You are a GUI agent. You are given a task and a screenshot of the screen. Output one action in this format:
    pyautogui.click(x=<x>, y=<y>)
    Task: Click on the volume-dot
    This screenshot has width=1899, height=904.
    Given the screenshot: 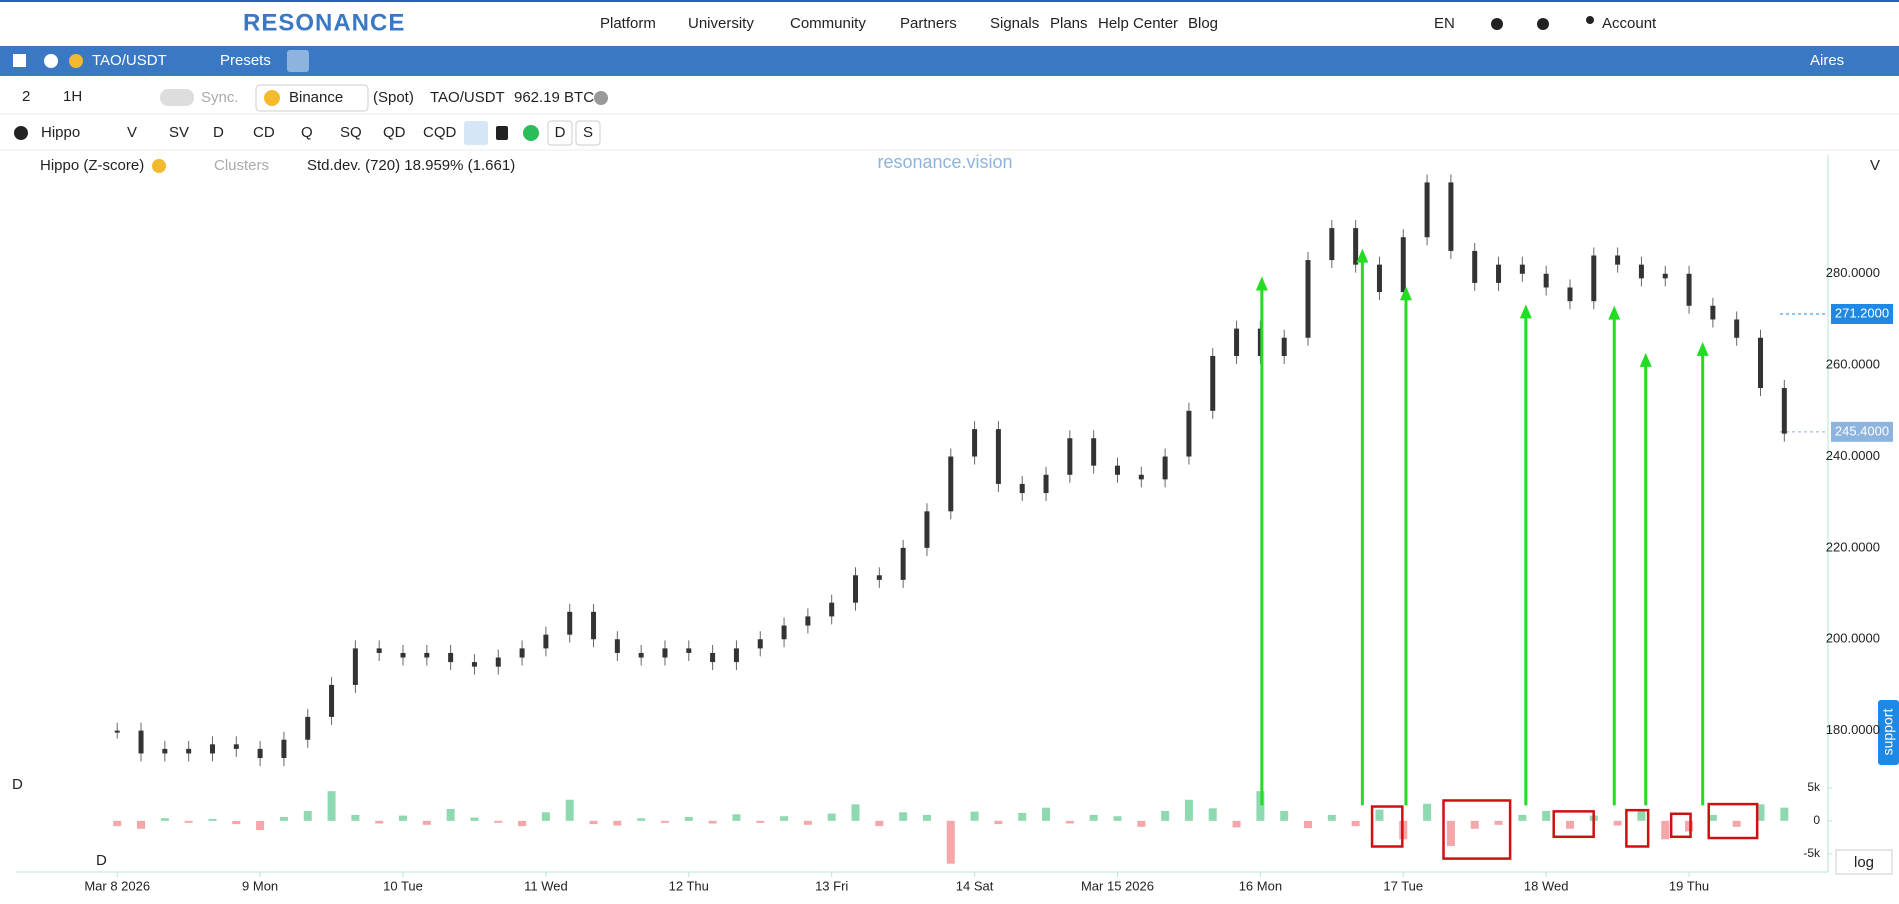 What is the action you would take?
    pyautogui.click(x=601, y=98)
    